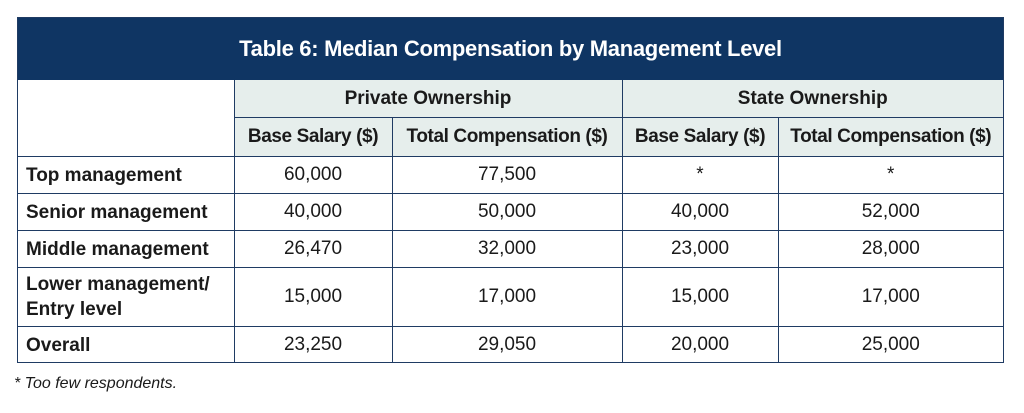  I want to click on row-label: Overall, so click(126, 344).